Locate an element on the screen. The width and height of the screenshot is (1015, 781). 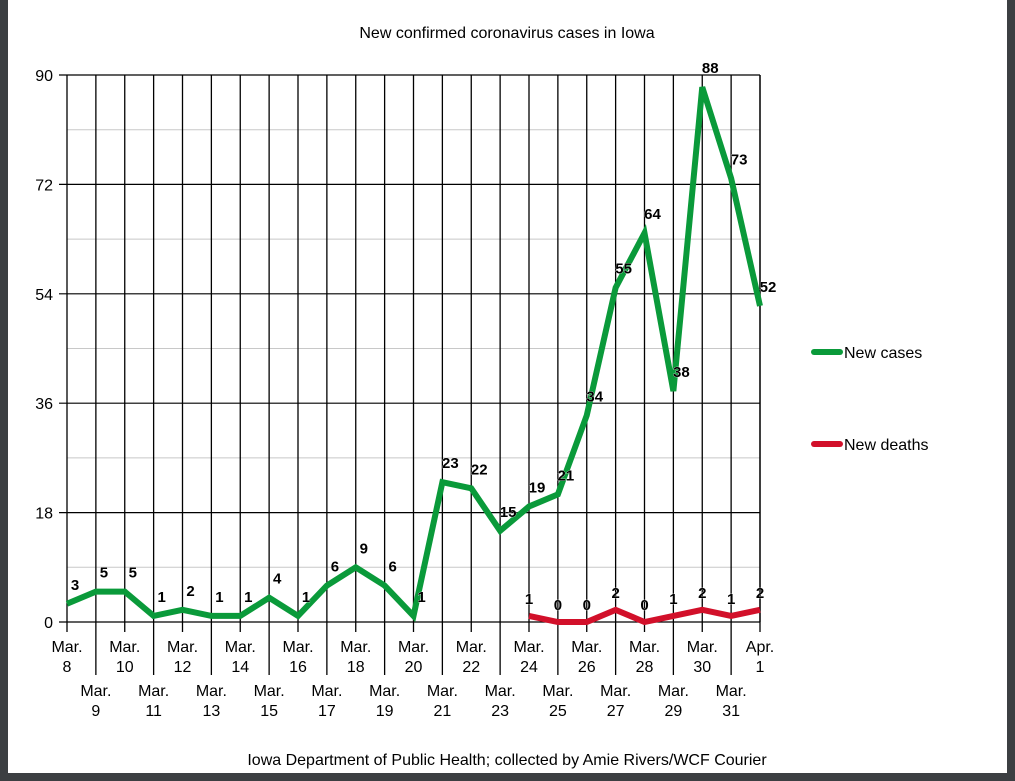
x-tick-label-day: 29 is located at coordinates (673, 711).